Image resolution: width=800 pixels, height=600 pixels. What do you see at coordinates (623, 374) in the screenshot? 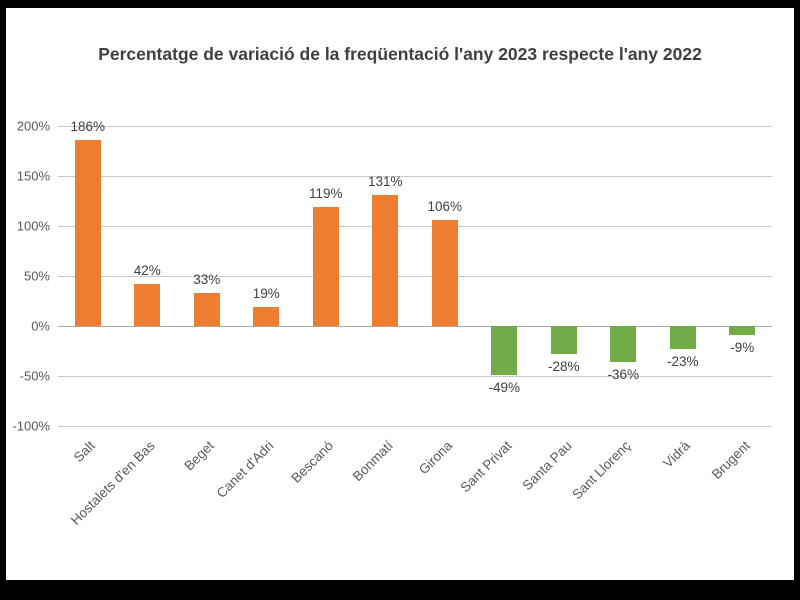
I see `value-label: -36%` at bounding box center [623, 374].